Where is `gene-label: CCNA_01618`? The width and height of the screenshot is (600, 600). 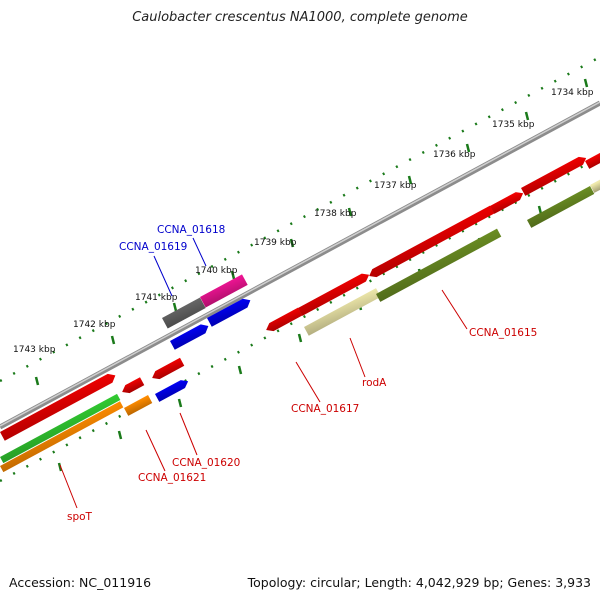 gene-label: CCNA_01618 is located at coordinates (191, 230).